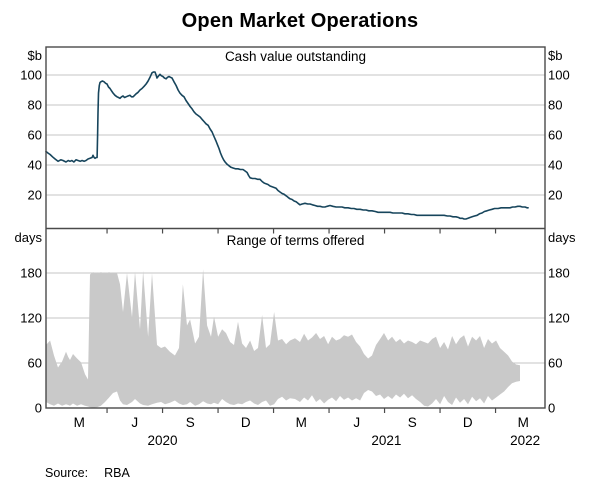 This screenshot has width=600, height=499. Describe the element at coordinates (562, 237) in the screenshot. I see `bottom-right-unit-label: days` at that location.